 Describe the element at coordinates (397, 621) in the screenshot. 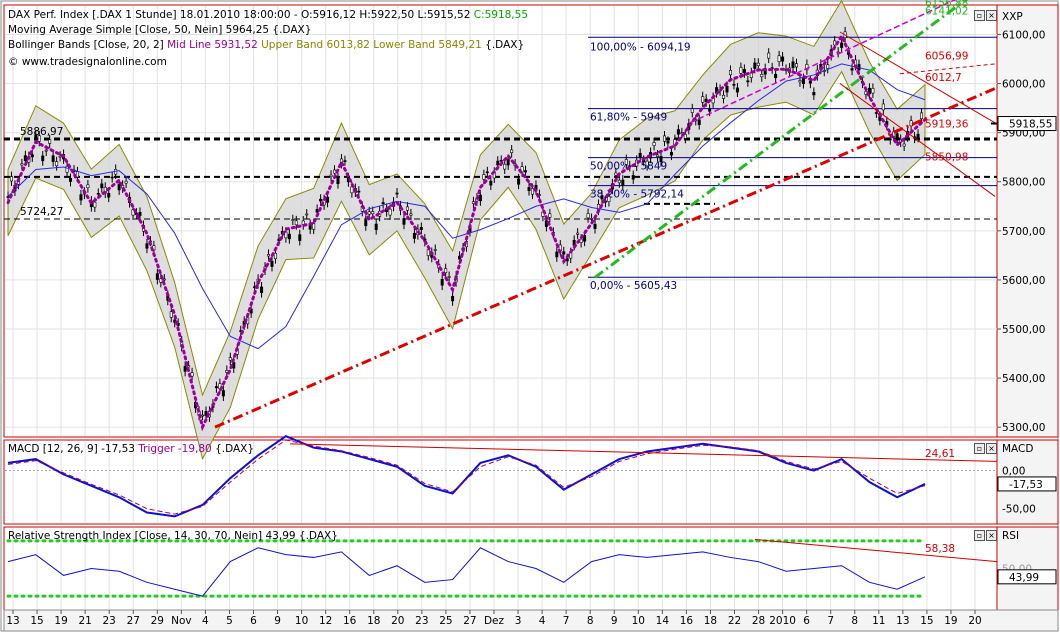

I see `x-tick-label: 20` at that location.